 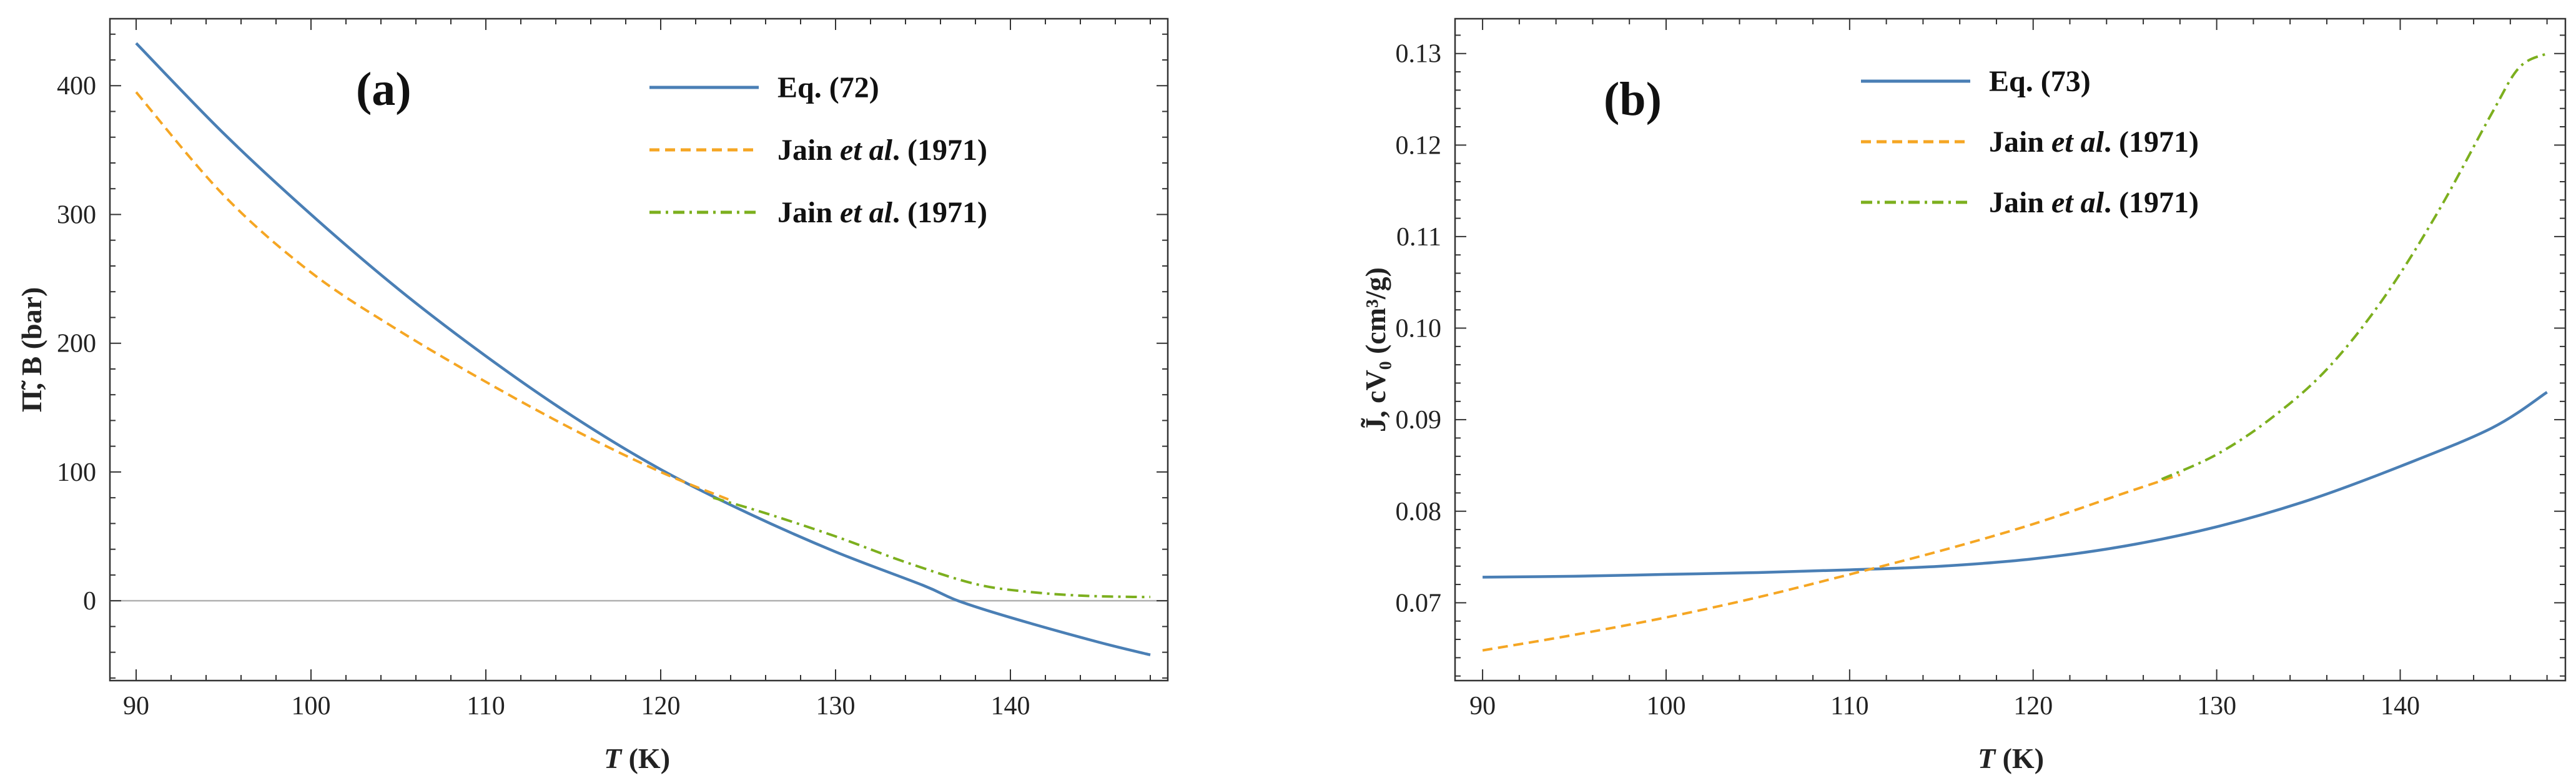 What do you see at coordinates (76, 214) in the screenshot?
I see `y-tick-label-a: 300` at bounding box center [76, 214].